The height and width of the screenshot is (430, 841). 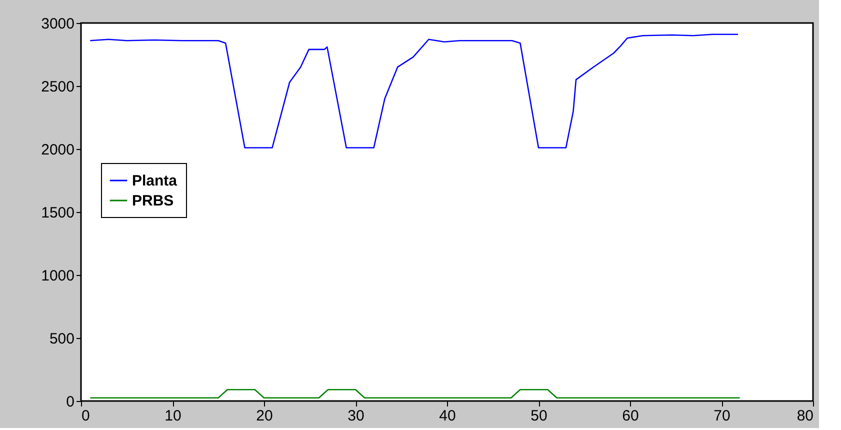 I want to click on x-tick-label: 20, so click(x=264, y=416).